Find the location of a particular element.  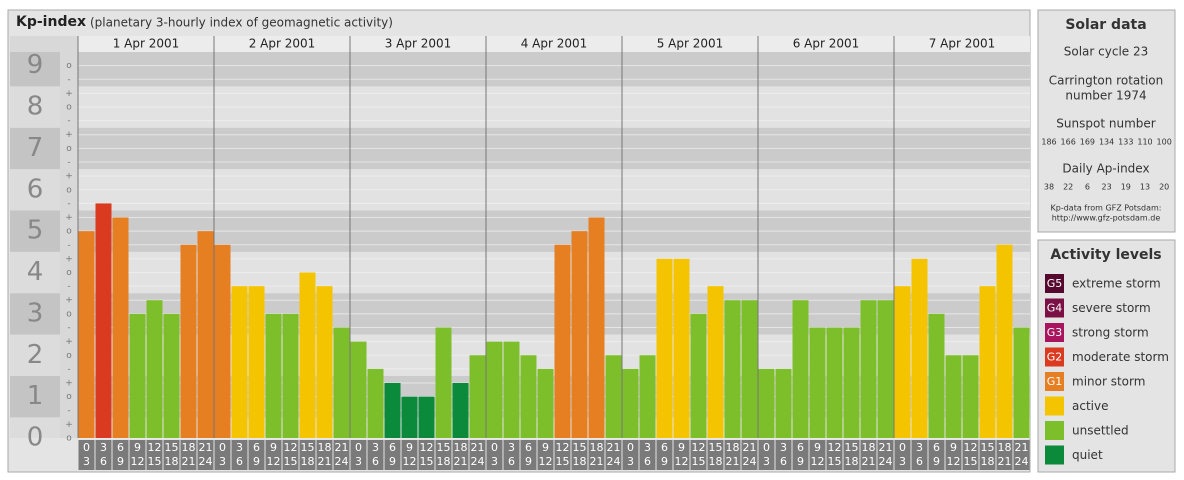

ap-value: 6 is located at coordinates (1087, 187).